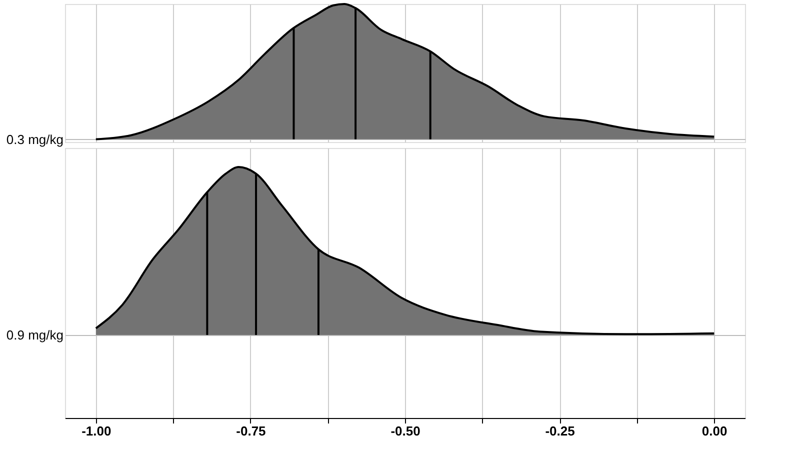 This screenshot has width=787, height=470. Describe the element at coordinates (97, 431) in the screenshot. I see `x-tick-label: -1.00` at that location.